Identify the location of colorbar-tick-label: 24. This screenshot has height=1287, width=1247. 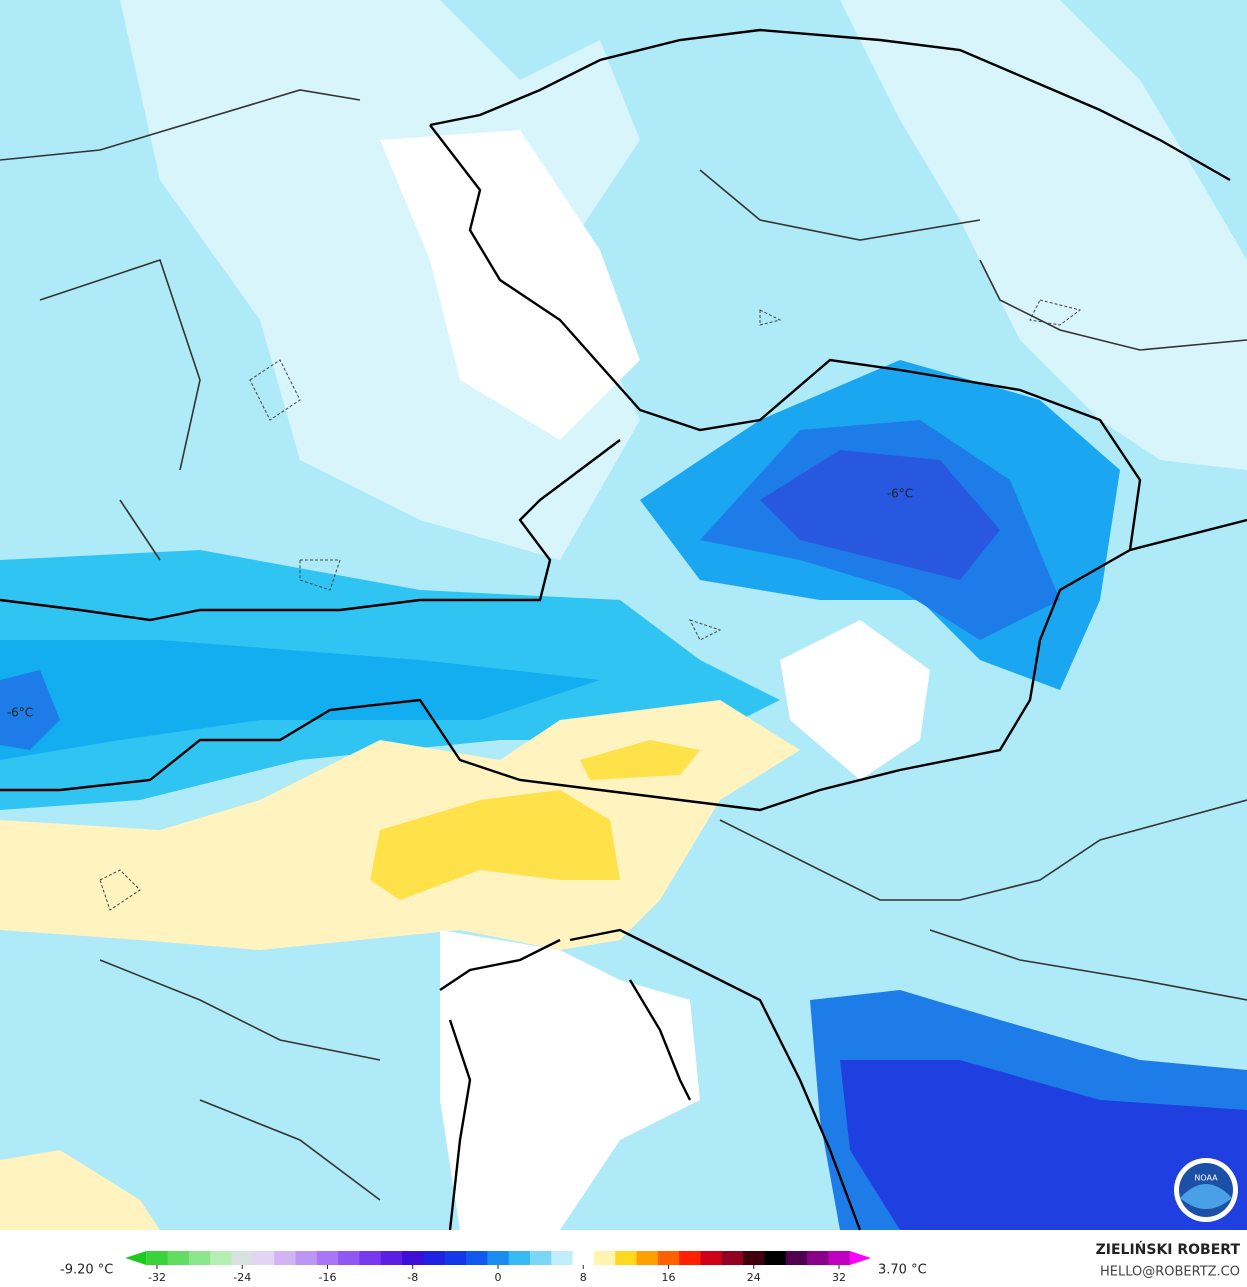
(754, 1277).